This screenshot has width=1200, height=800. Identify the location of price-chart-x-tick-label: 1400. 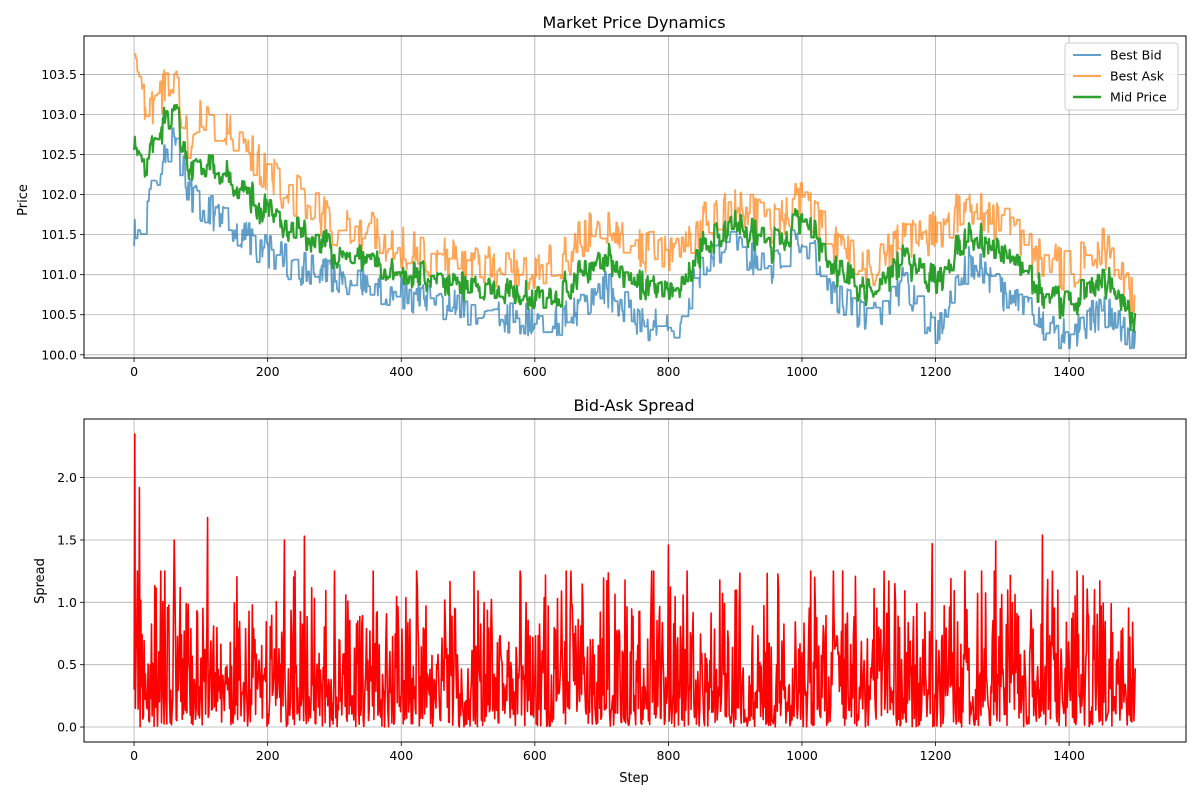
(1069, 371).